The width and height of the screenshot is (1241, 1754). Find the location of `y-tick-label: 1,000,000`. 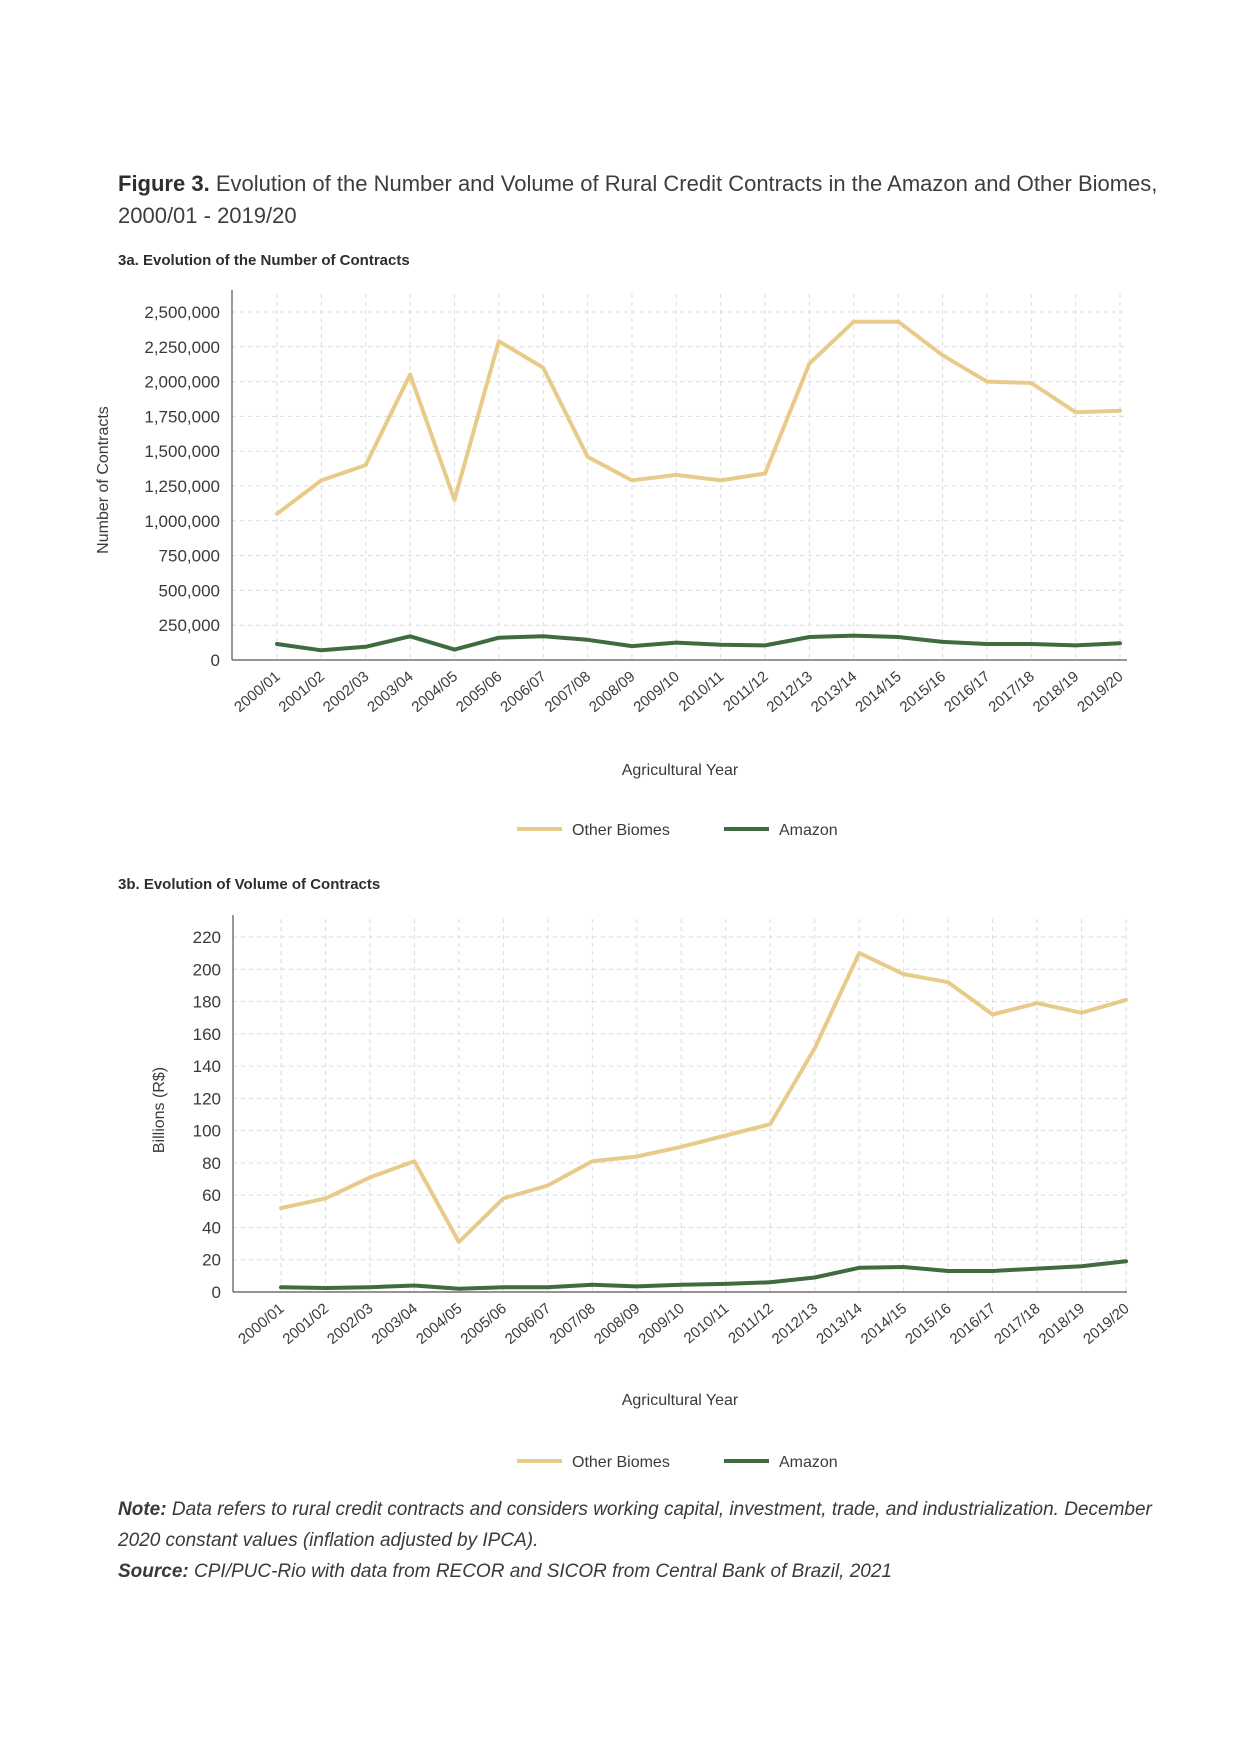

y-tick-label: 1,000,000 is located at coordinates (182, 521).